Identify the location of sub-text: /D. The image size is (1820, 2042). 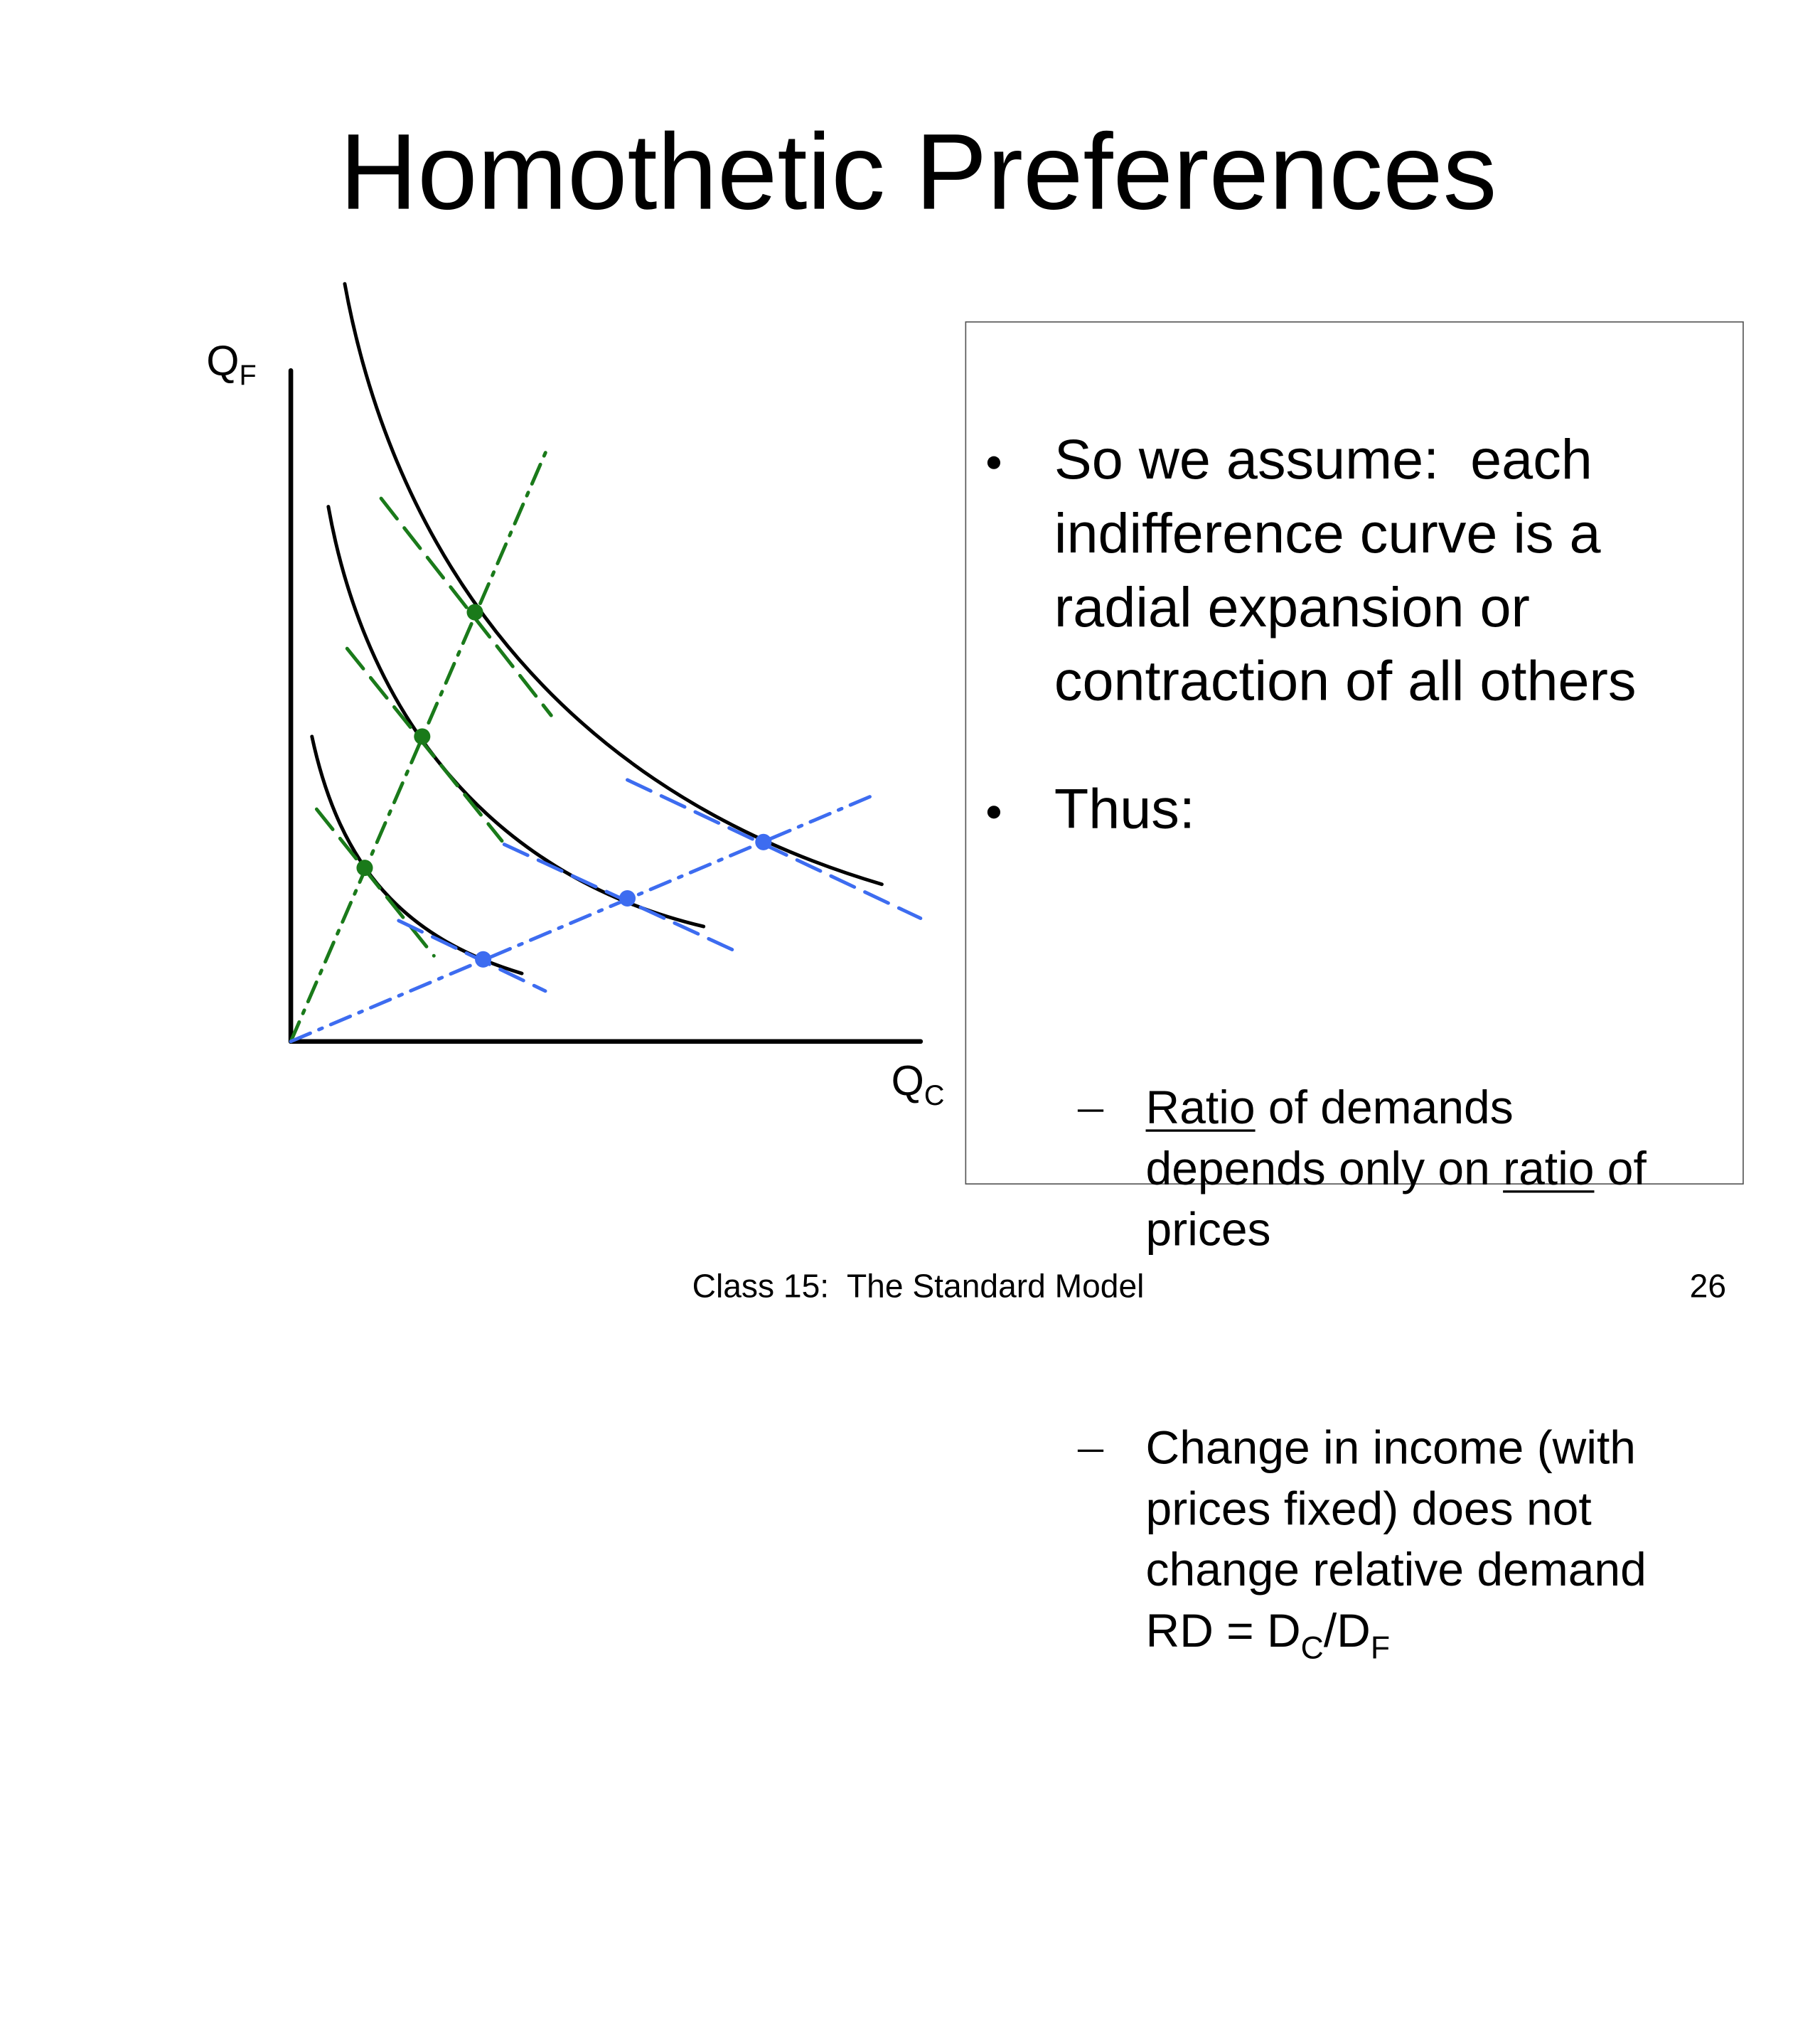
(1347, 1631).